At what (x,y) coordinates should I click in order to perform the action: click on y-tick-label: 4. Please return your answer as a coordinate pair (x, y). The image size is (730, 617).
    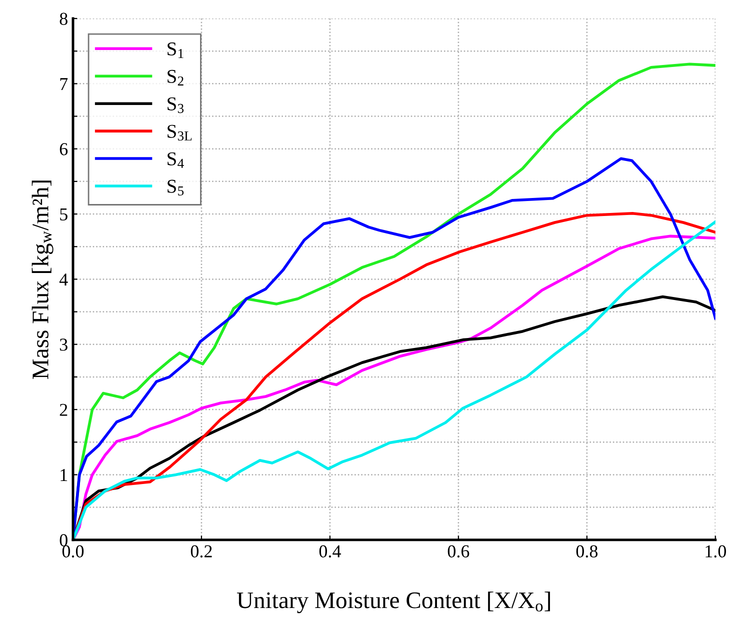
    Looking at the image, I should click on (63, 280).